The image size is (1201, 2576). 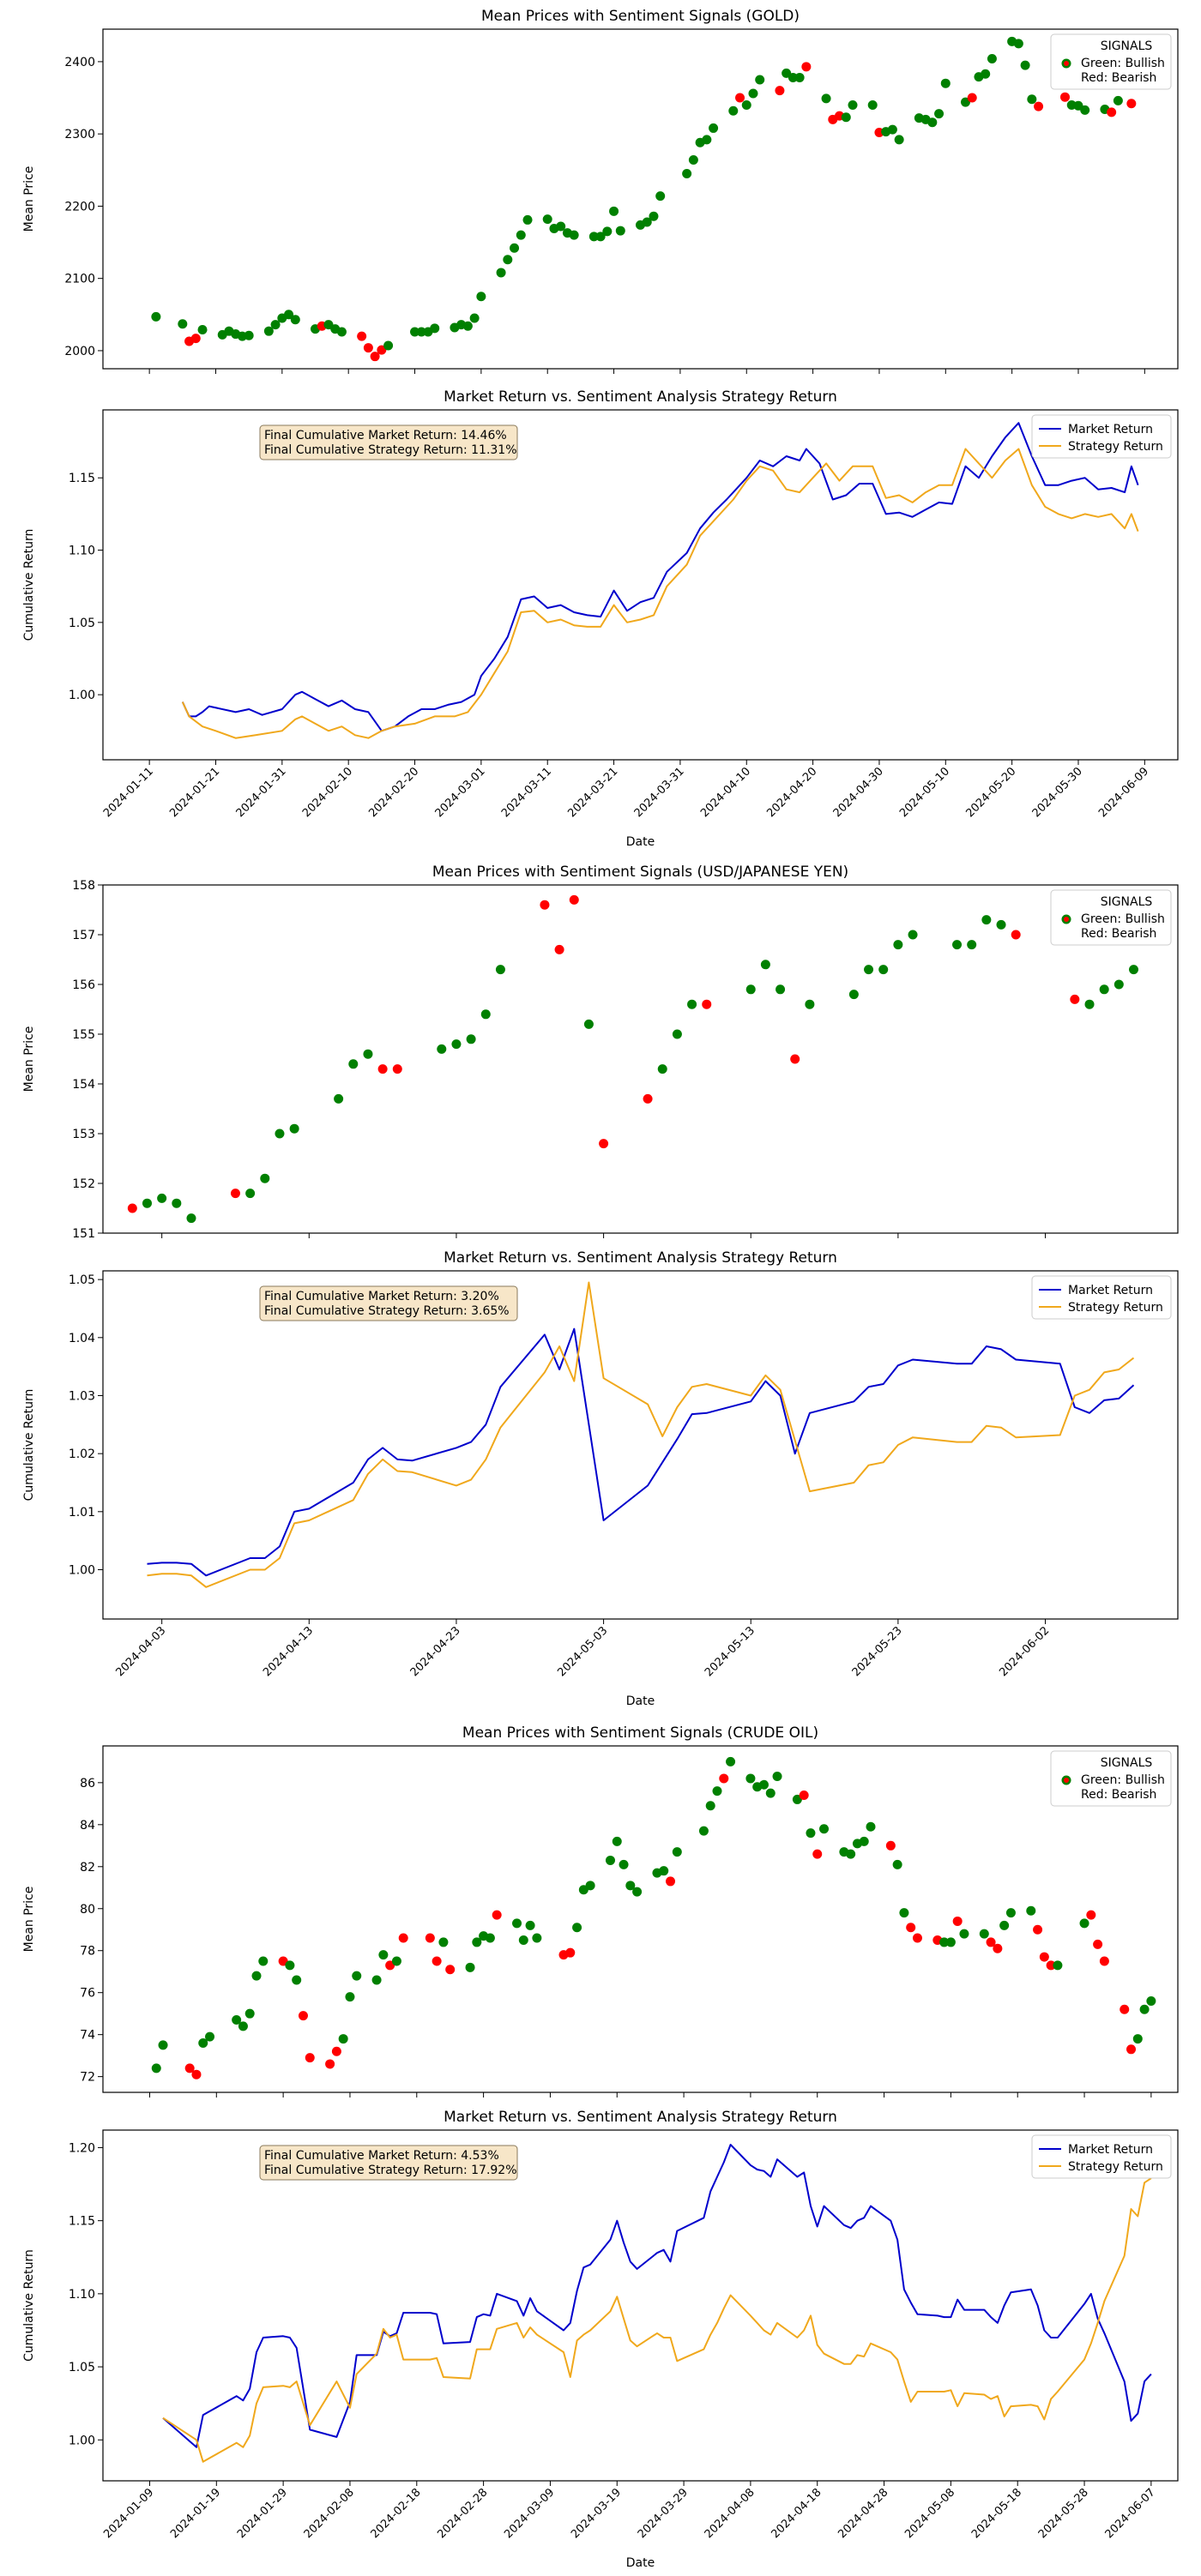 I want to click on x-tick-label: 2024-01-19, so click(x=195, y=2513).